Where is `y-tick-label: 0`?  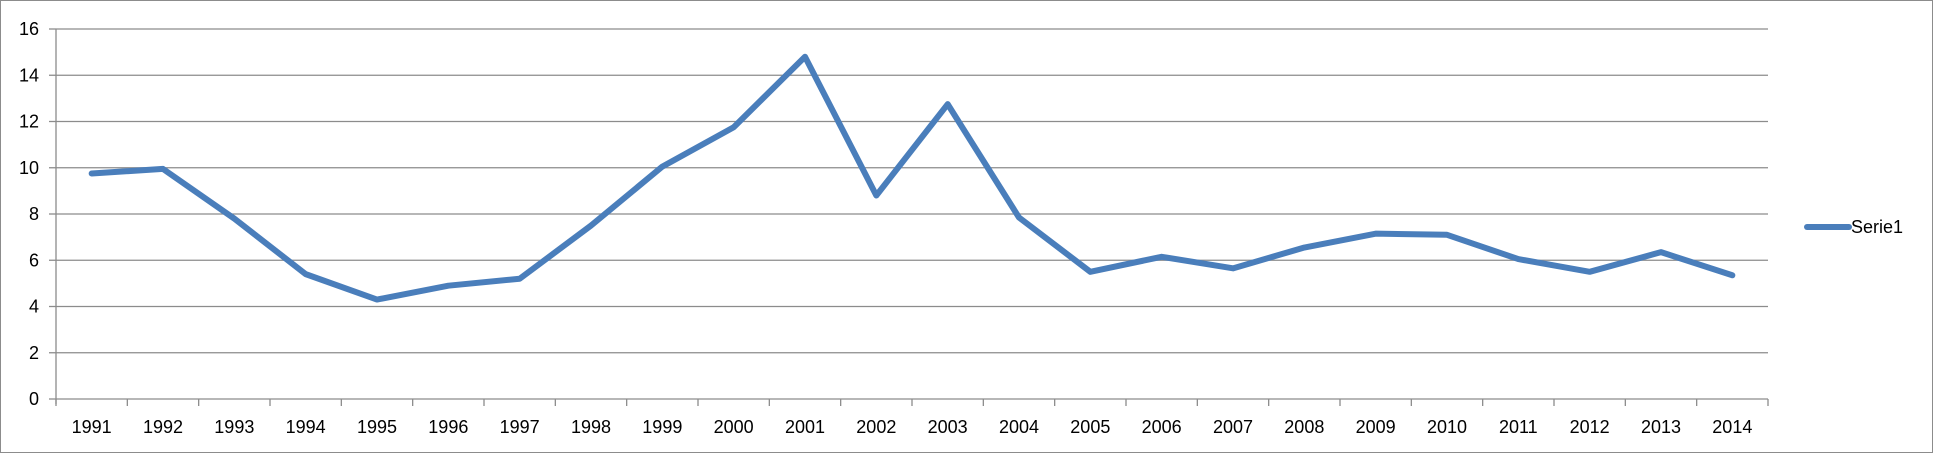 y-tick-label: 0 is located at coordinates (34, 399).